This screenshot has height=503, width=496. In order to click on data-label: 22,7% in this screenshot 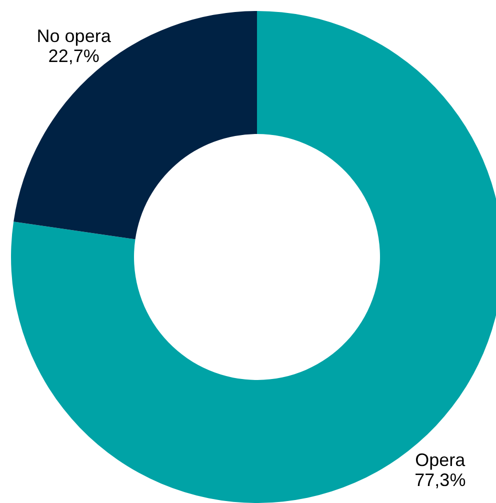, I will do `click(74, 56)`.